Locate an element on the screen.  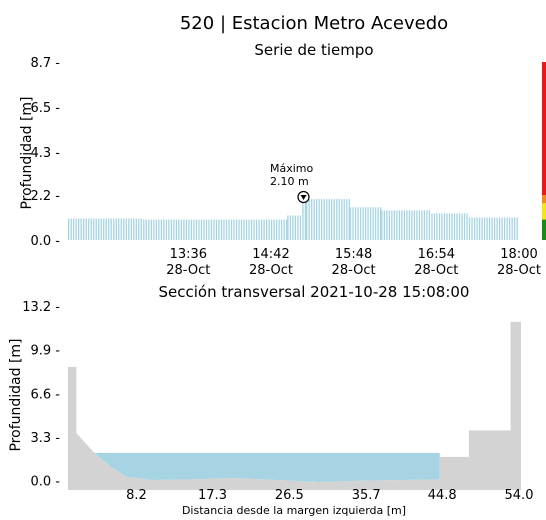
timeseries-x-tick-time: 15:48 is located at coordinates (353, 254).